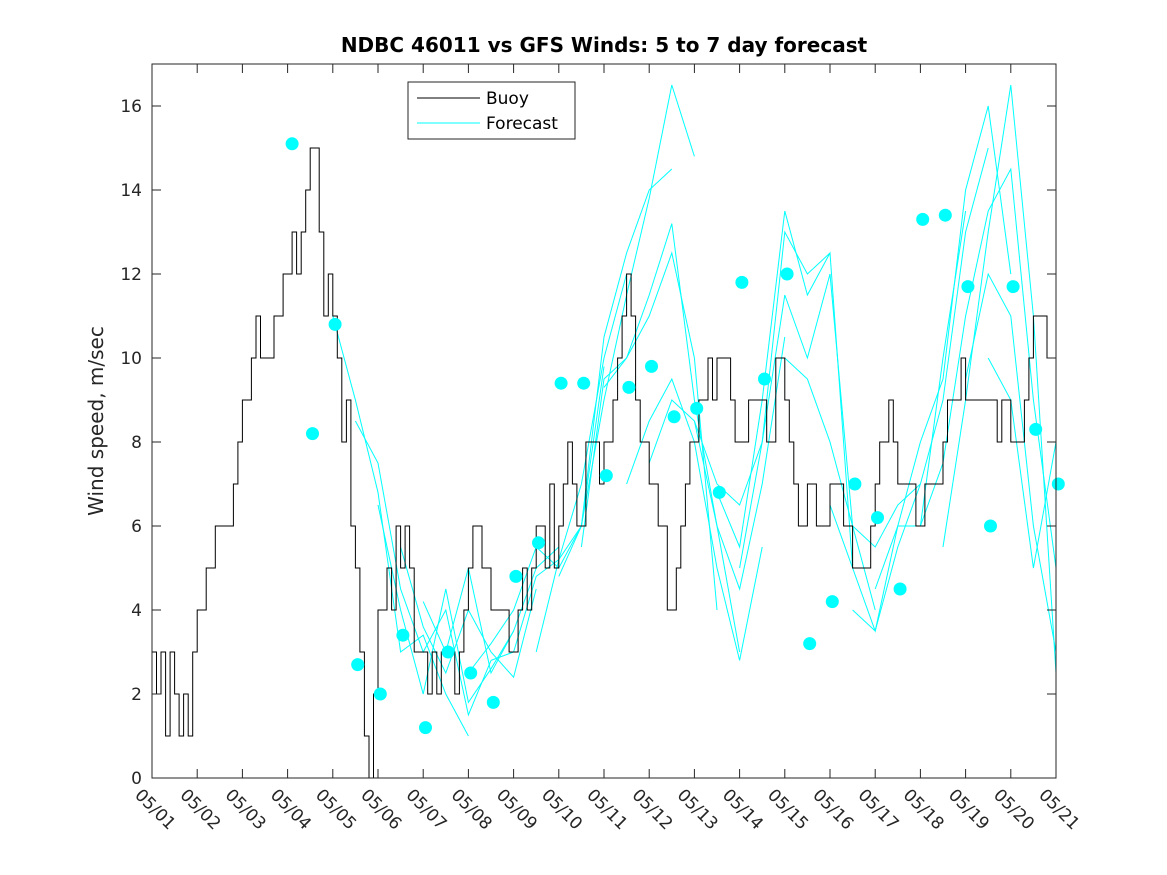 Image resolution: width=1167 pixels, height=875 pixels. What do you see at coordinates (522, 124) in the screenshot?
I see `legend-label-forecast: Forecast` at bounding box center [522, 124].